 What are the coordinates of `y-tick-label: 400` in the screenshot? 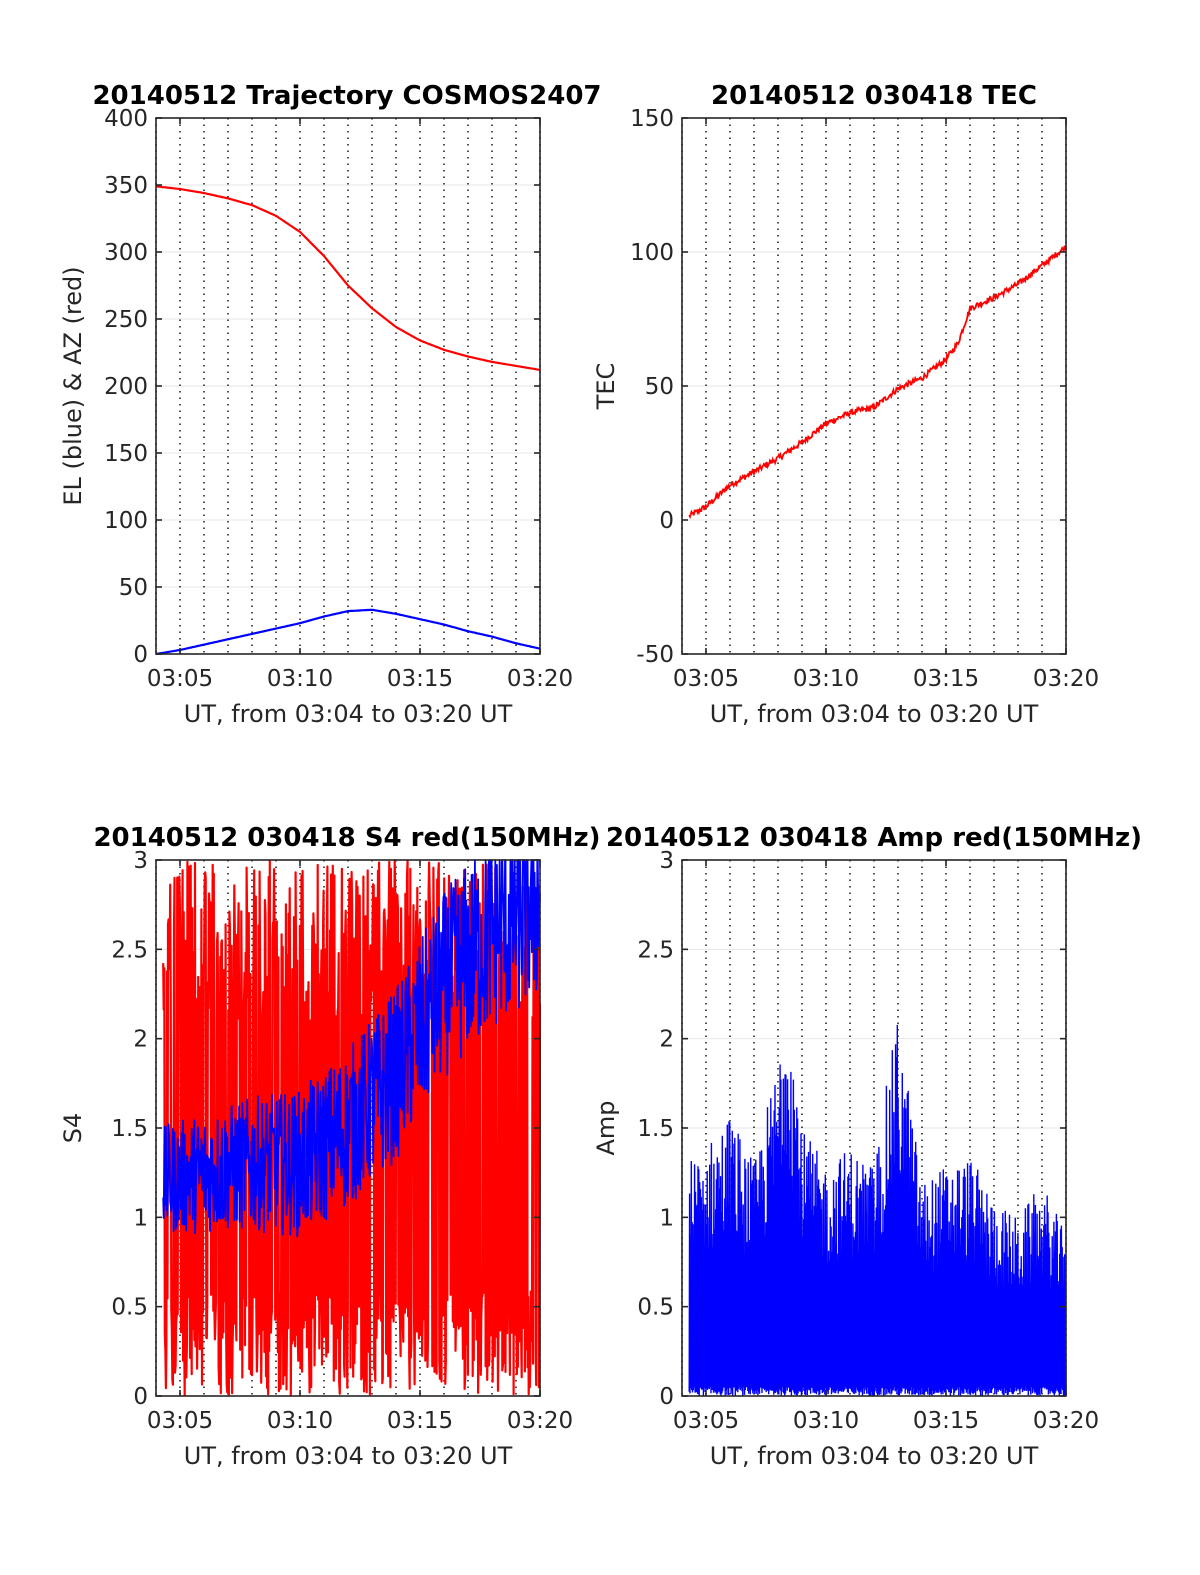 It's located at (126, 119).